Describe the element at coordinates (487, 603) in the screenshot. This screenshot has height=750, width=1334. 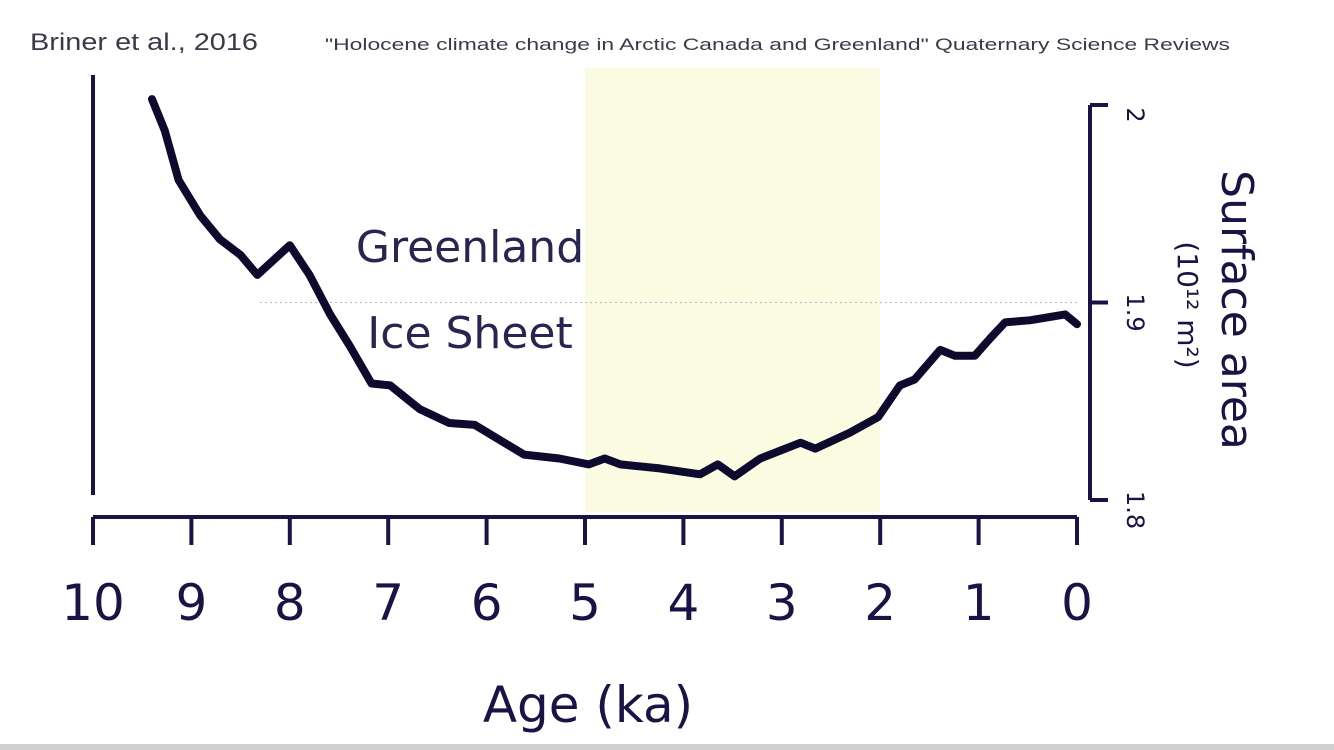
I see `x-tick-label: 6` at that location.